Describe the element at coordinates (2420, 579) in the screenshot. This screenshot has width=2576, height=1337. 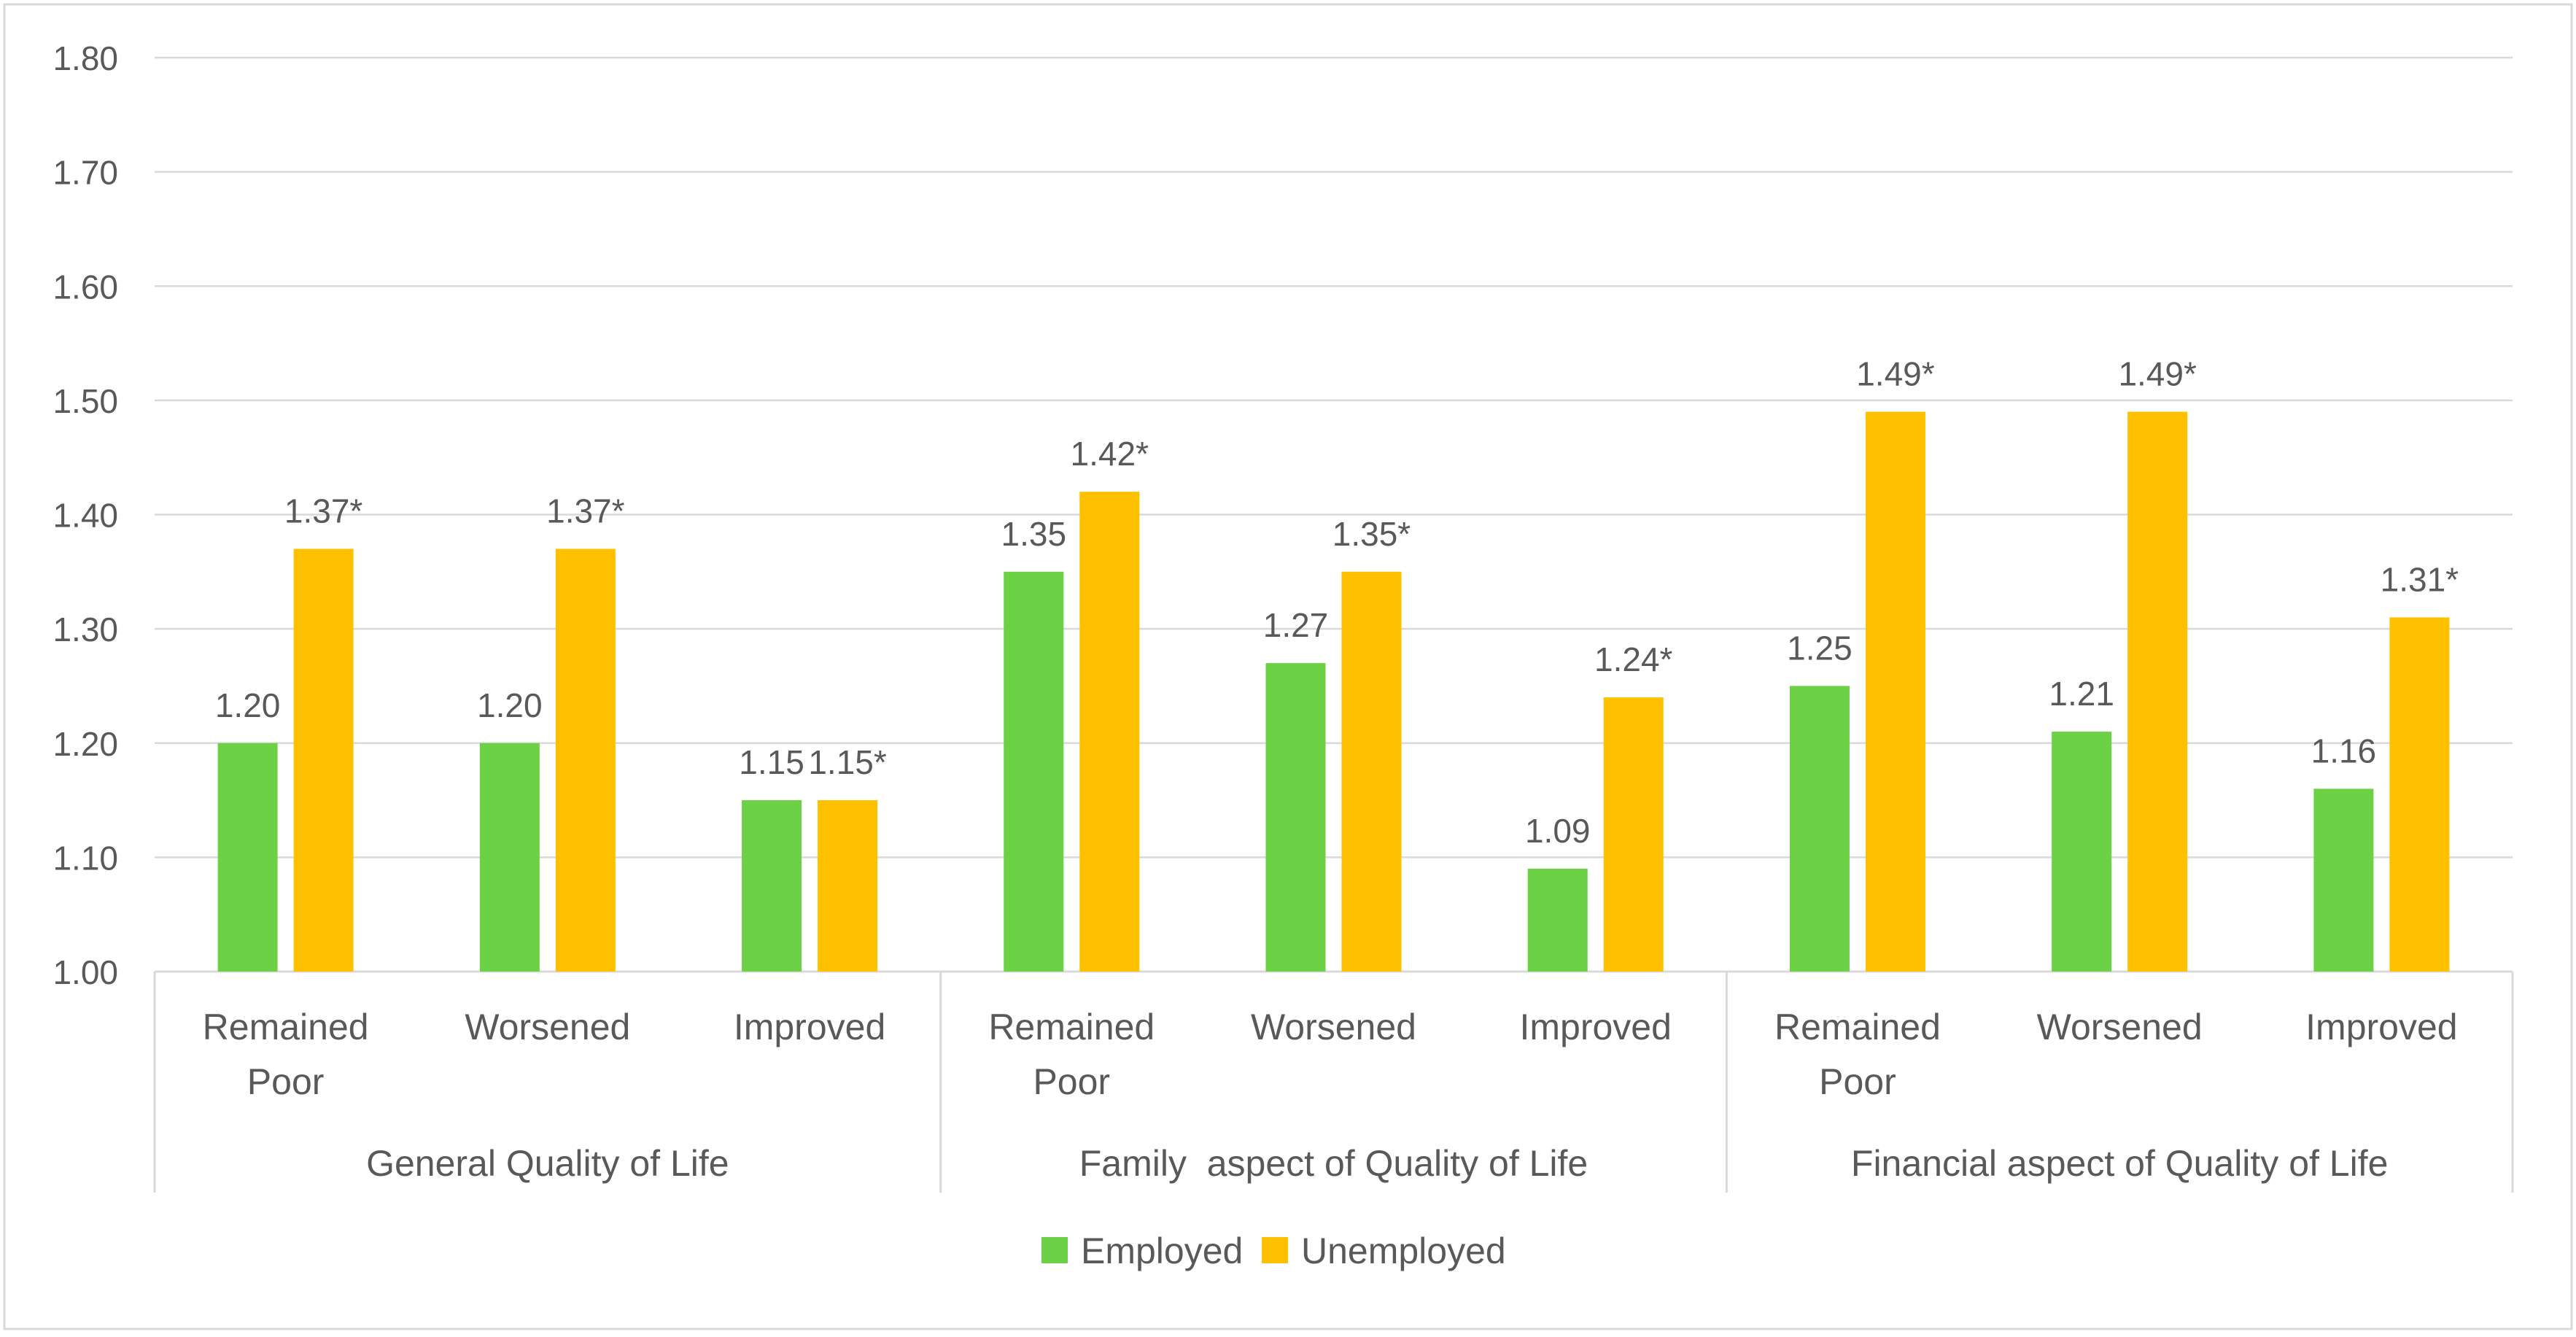
I see `data-label-unemployed: 1.31*` at that location.